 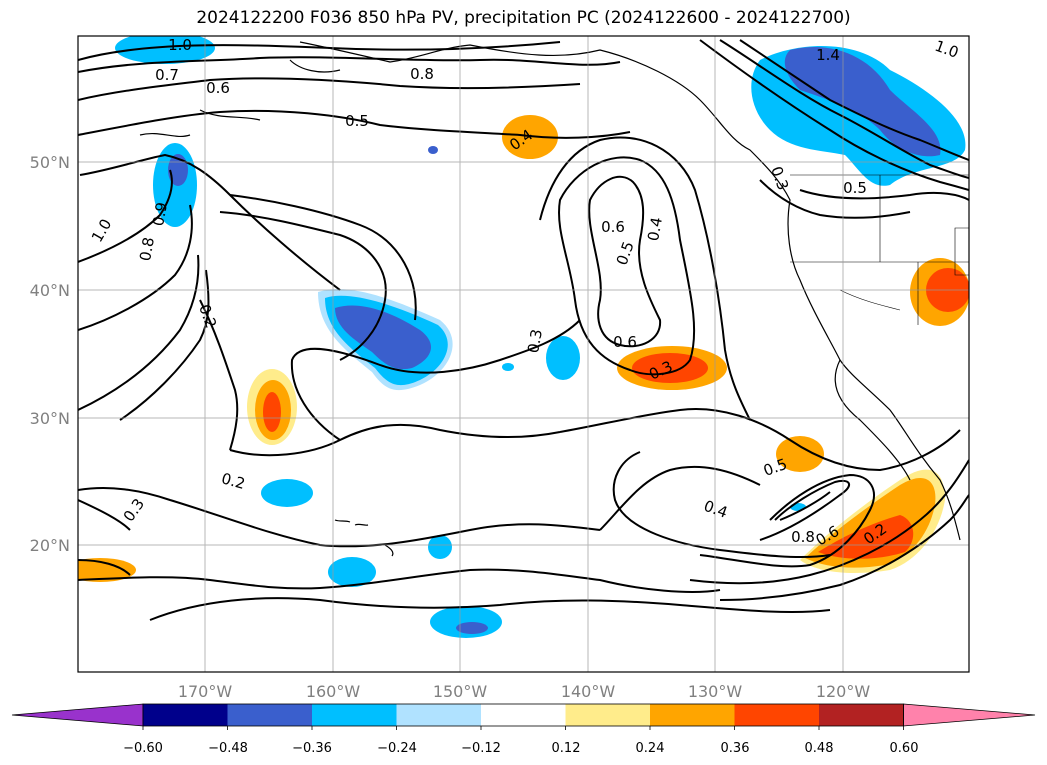 I want to click on contour-label: 1.4, so click(x=828, y=55).